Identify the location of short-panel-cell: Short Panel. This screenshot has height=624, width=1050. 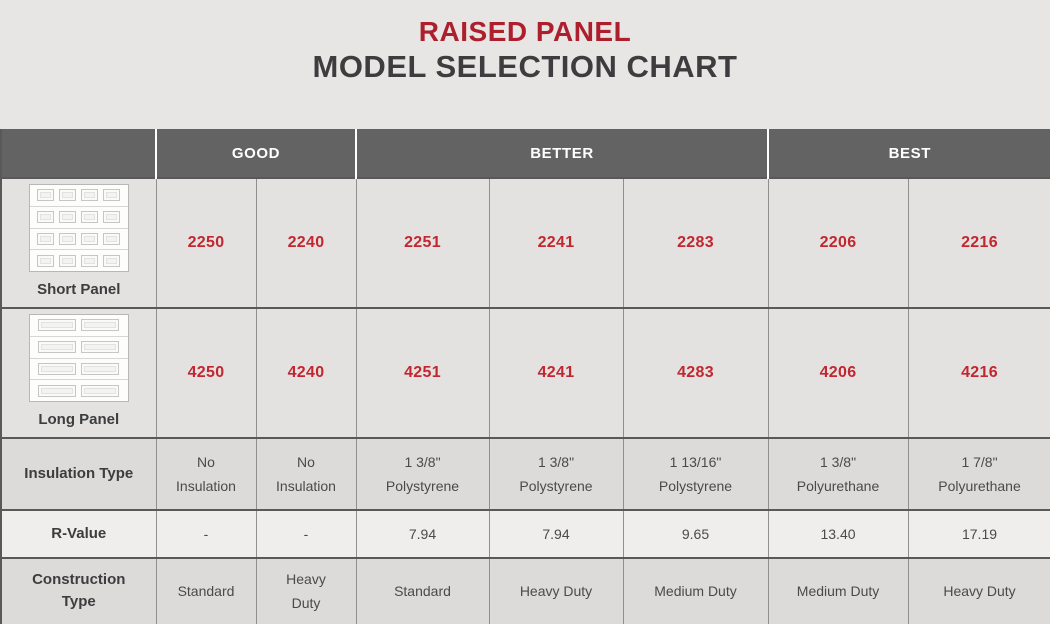
(79, 243).